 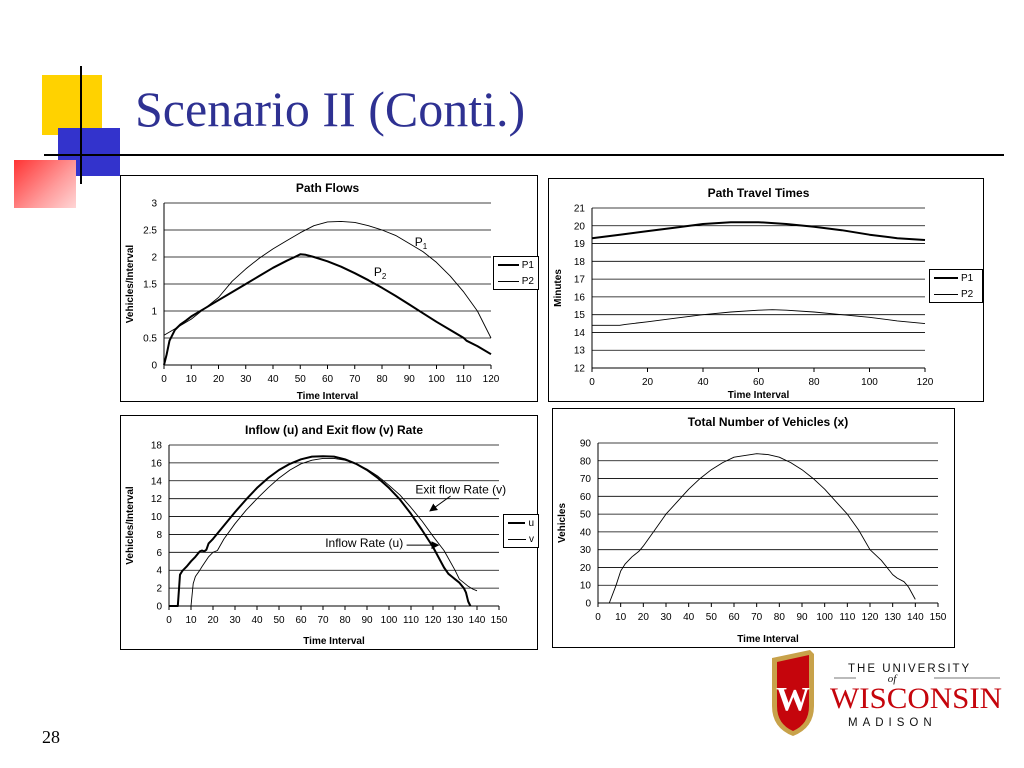 What do you see at coordinates (51, 737) in the screenshot?
I see `page-number: 28` at bounding box center [51, 737].